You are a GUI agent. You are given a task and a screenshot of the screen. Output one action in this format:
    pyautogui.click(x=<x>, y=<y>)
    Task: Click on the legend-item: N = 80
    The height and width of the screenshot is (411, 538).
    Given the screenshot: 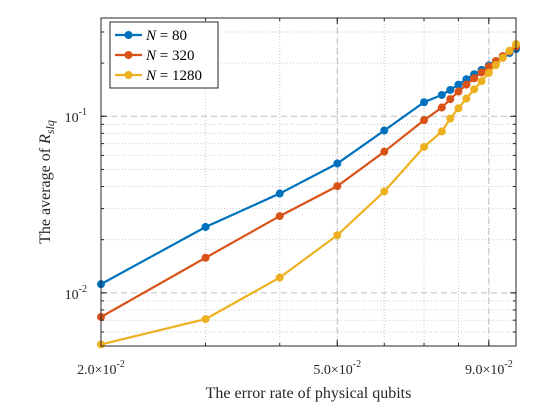 What is the action you would take?
    pyautogui.click(x=151, y=36)
    